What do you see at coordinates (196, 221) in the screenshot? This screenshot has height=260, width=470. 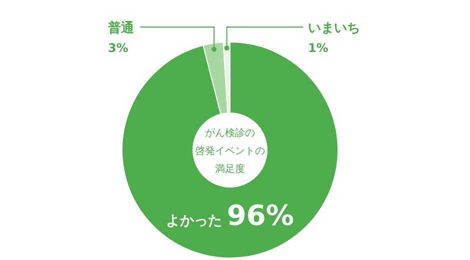 I see `slice-label: よかった` at bounding box center [196, 221].